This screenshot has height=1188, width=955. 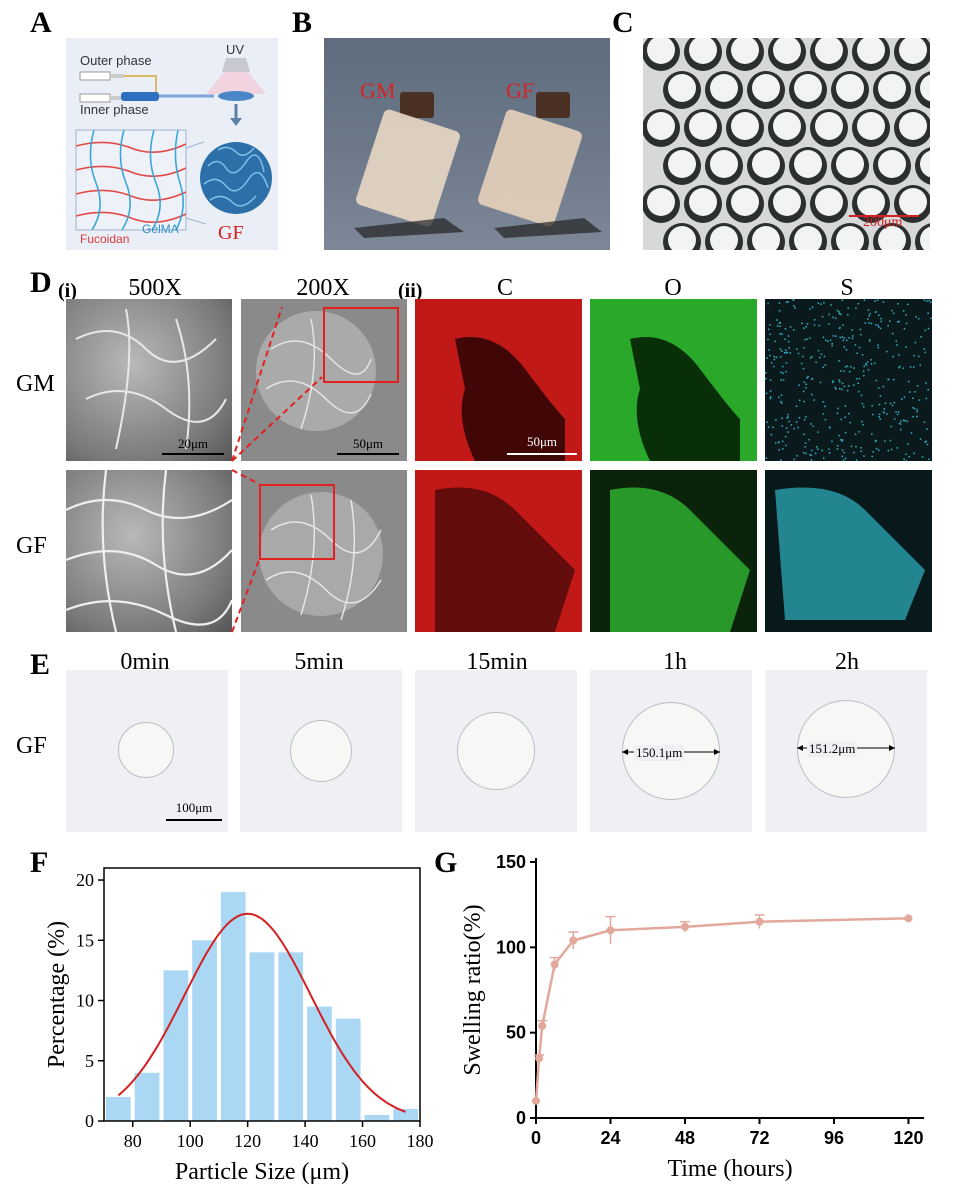 I want to click on scale-bar-20um, so click(x=193, y=454).